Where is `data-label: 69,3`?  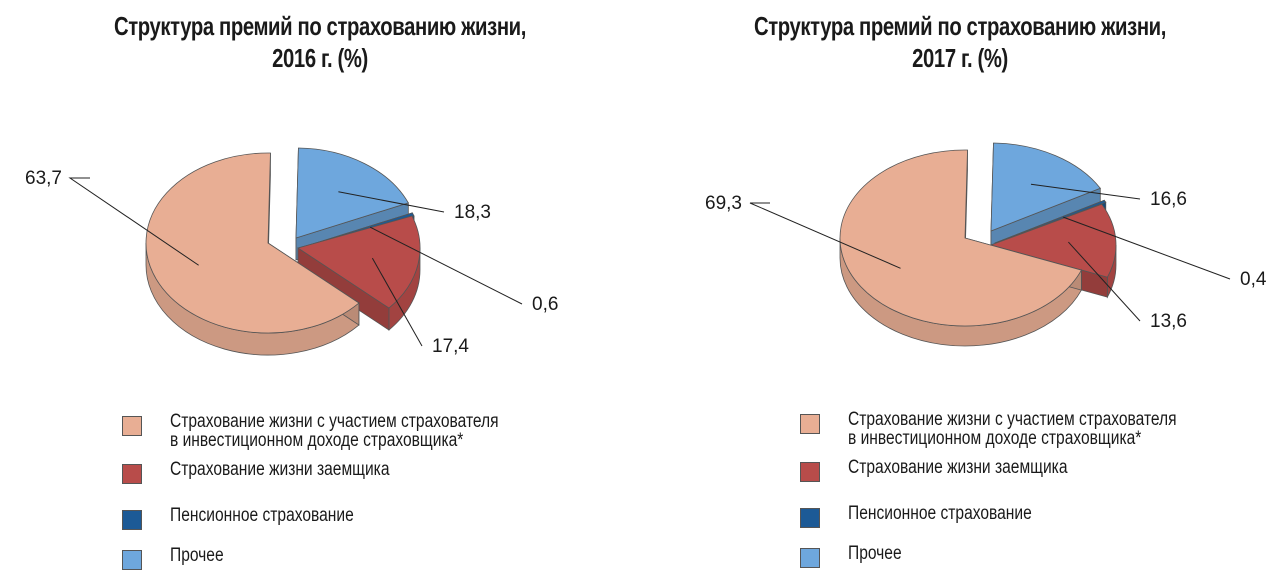
data-label: 69,3 is located at coordinates (723, 203).